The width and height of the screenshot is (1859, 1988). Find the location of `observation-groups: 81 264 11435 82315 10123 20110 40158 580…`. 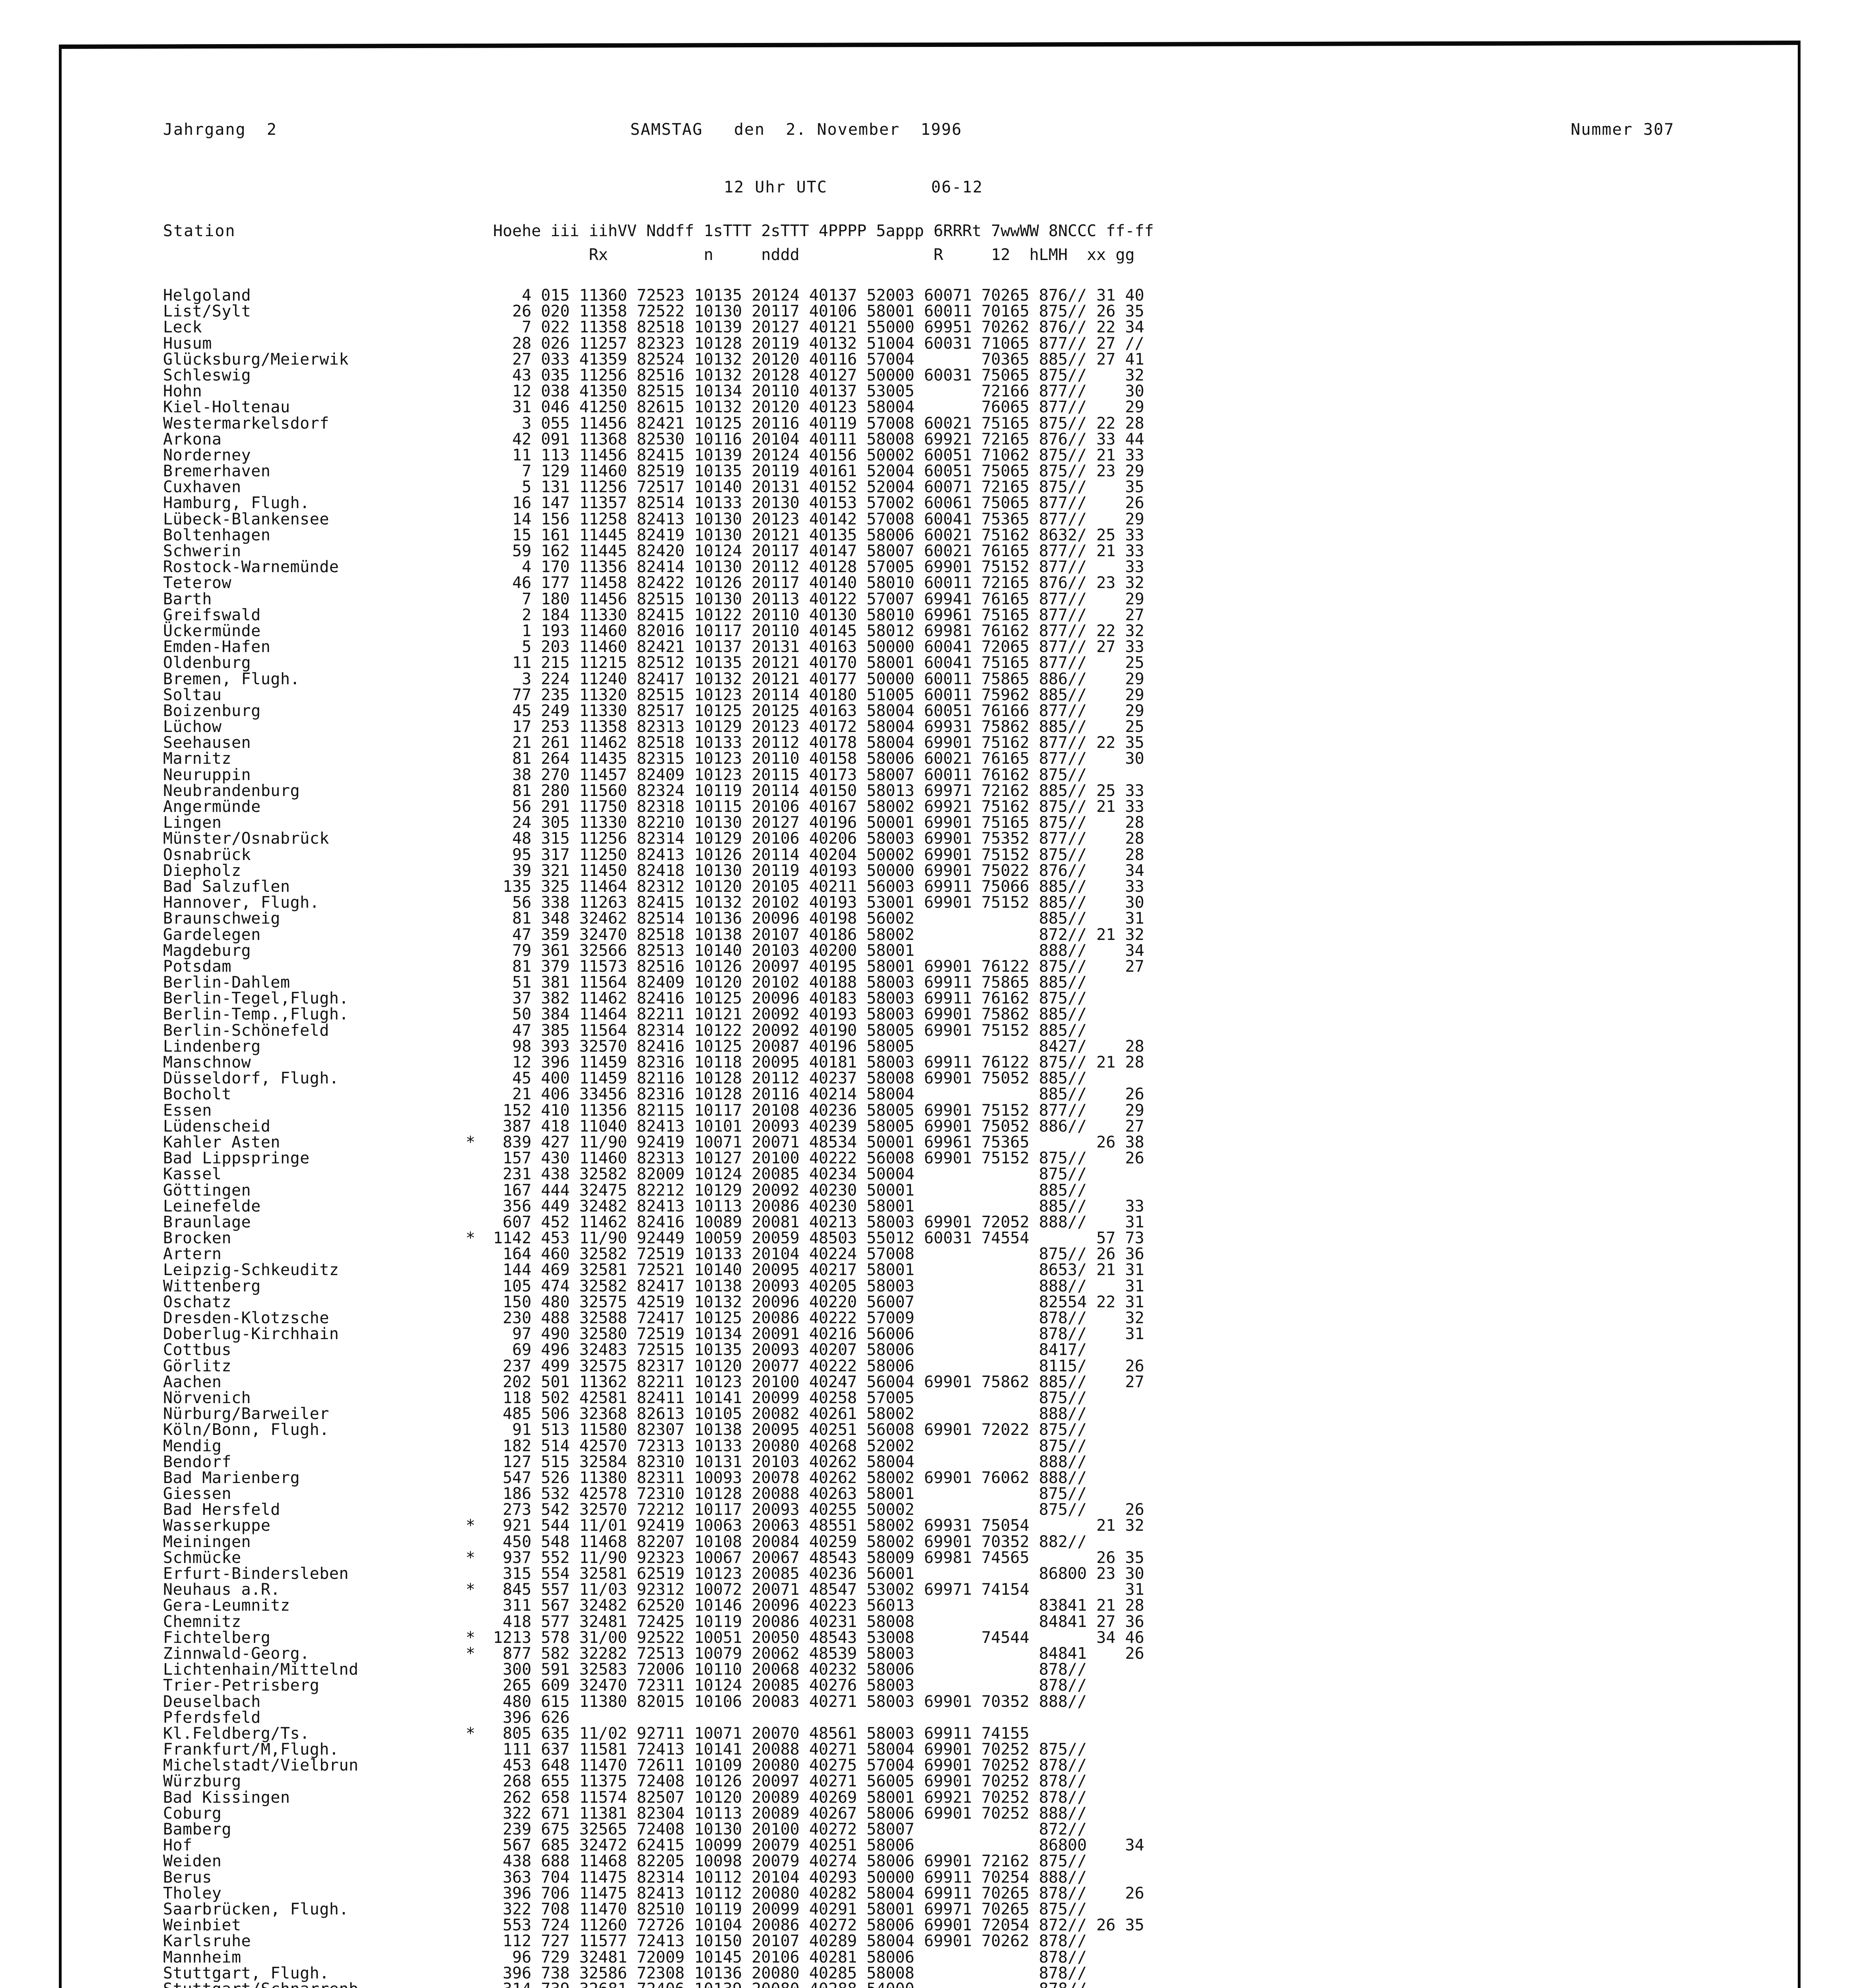

observation-groups: 81 264 11435 82315 10123 20110 40158 580… is located at coordinates (818, 758).